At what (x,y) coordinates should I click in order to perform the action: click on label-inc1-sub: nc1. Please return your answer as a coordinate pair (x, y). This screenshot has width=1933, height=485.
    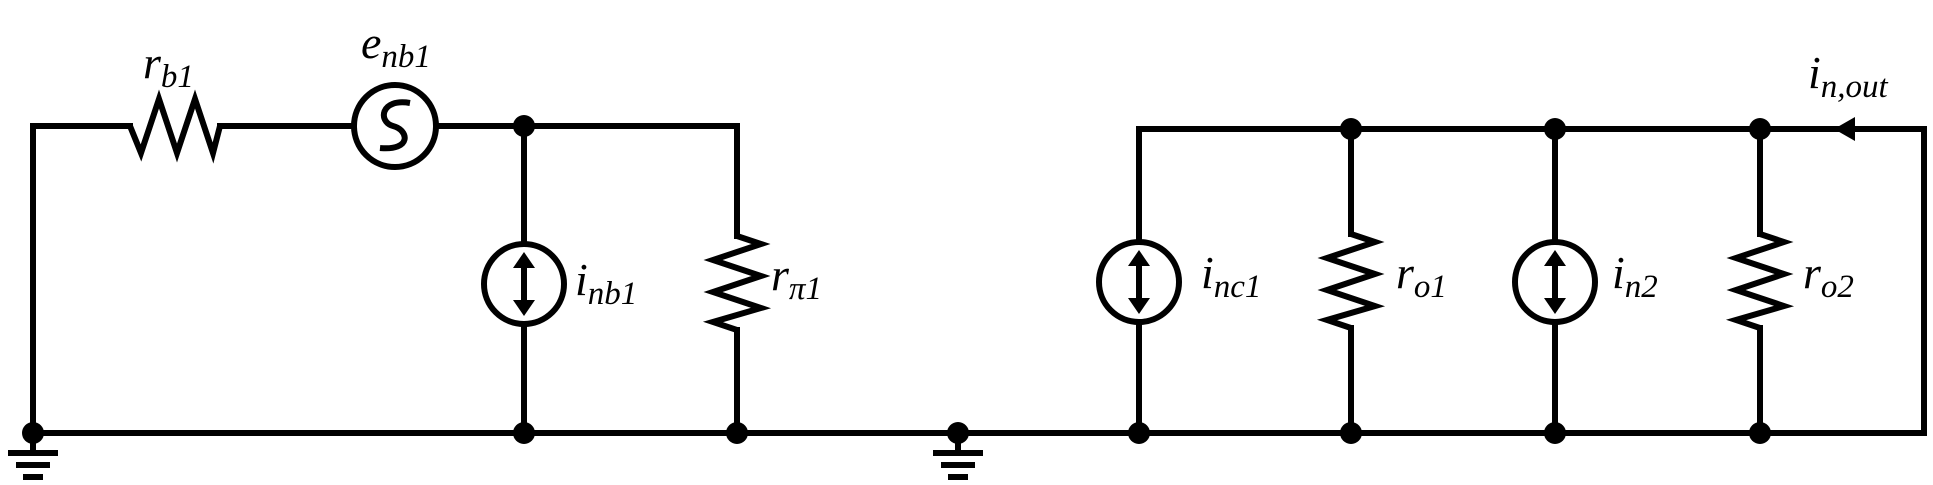
    Looking at the image, I should click on (1238, 287).